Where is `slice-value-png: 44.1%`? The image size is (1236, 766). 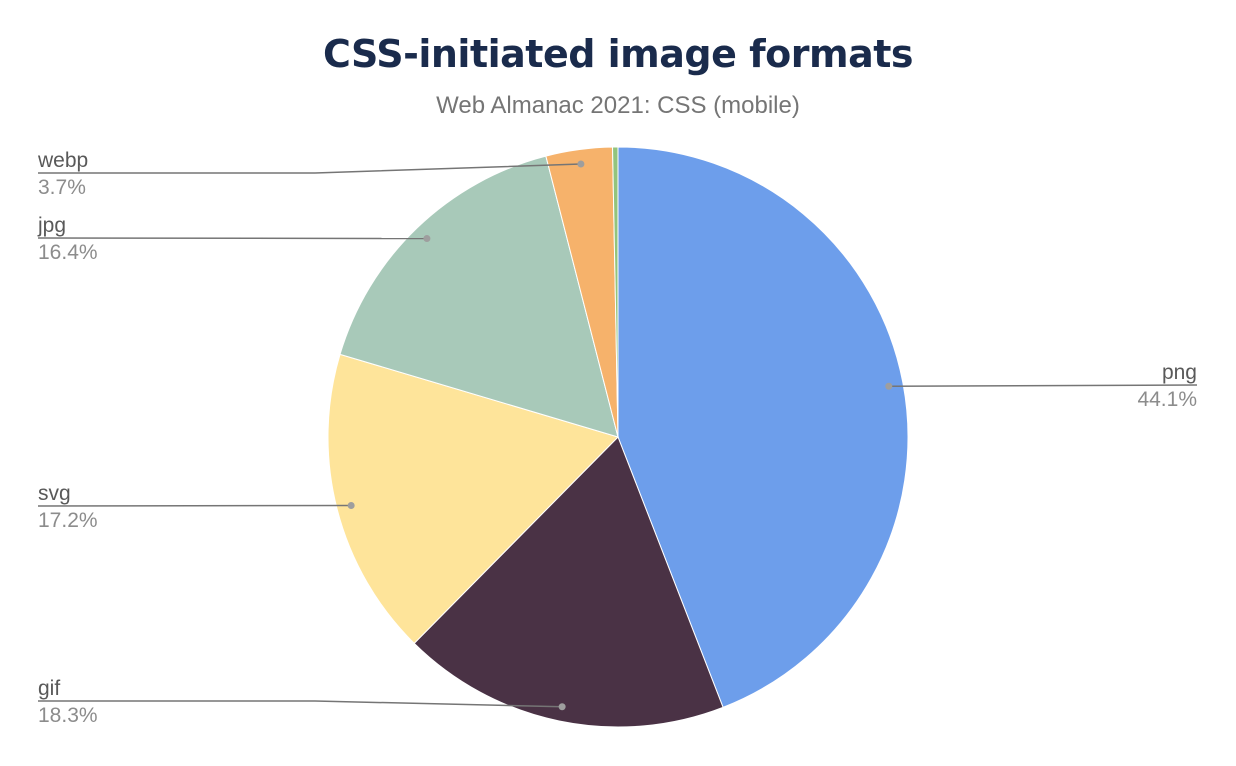
slice-value-png: 44.1% is located at coordinates (1167, 399).